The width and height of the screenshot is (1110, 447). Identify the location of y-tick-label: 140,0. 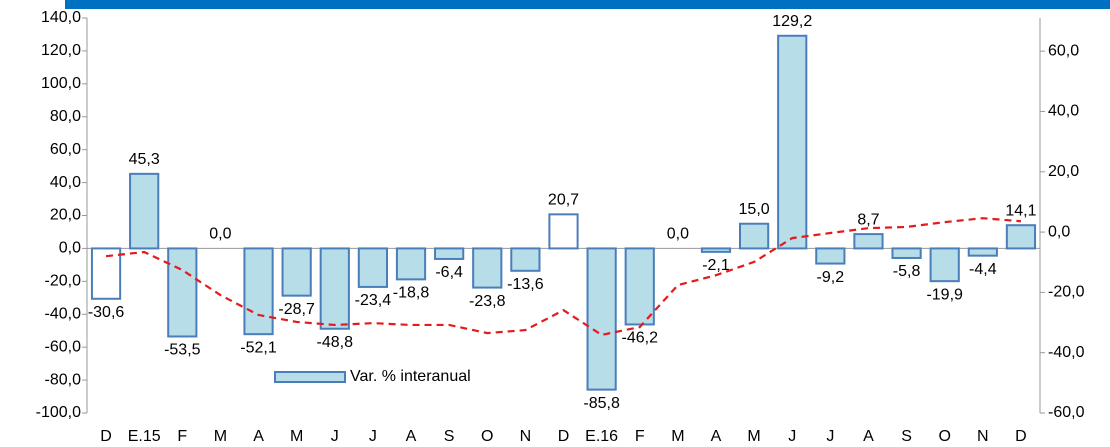
(61, 17).